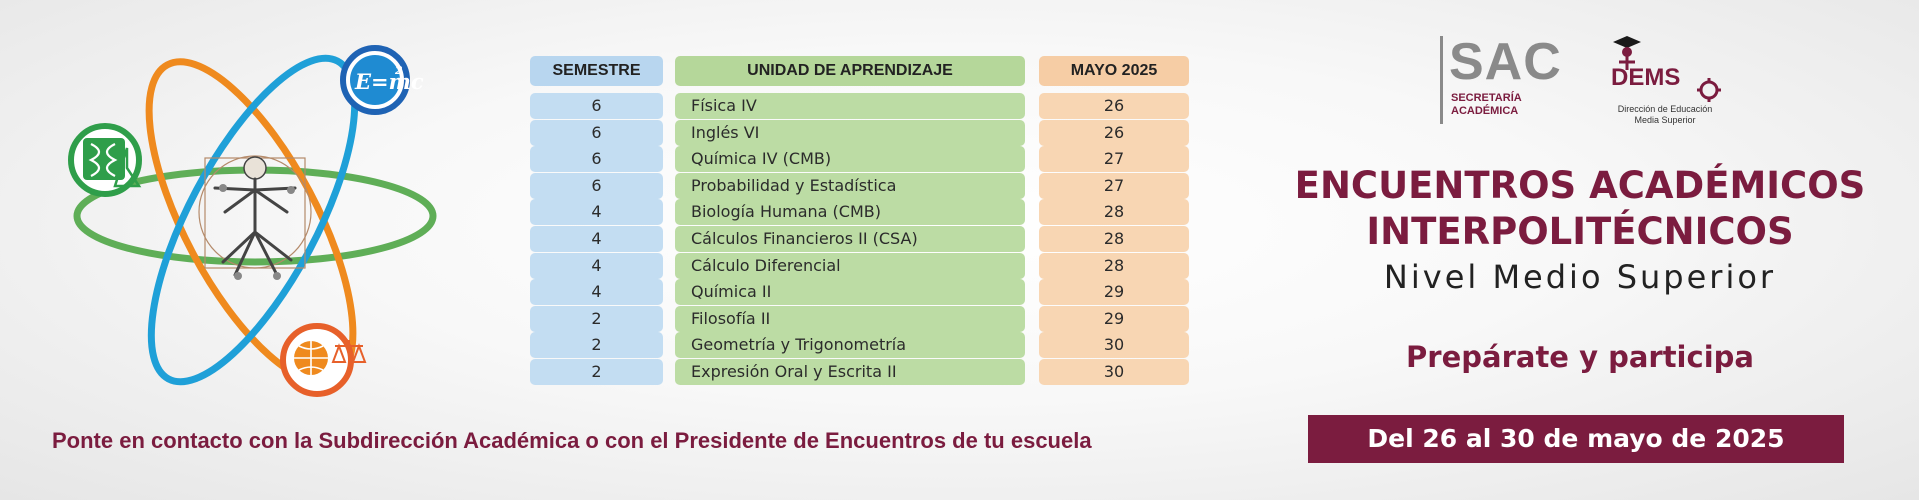 This screenshot has width=1919, height=500. Describe the element at coordinates (850, 265) in the screenshot. I see `unidad-cell: Cálculo Diferencial` at that location.